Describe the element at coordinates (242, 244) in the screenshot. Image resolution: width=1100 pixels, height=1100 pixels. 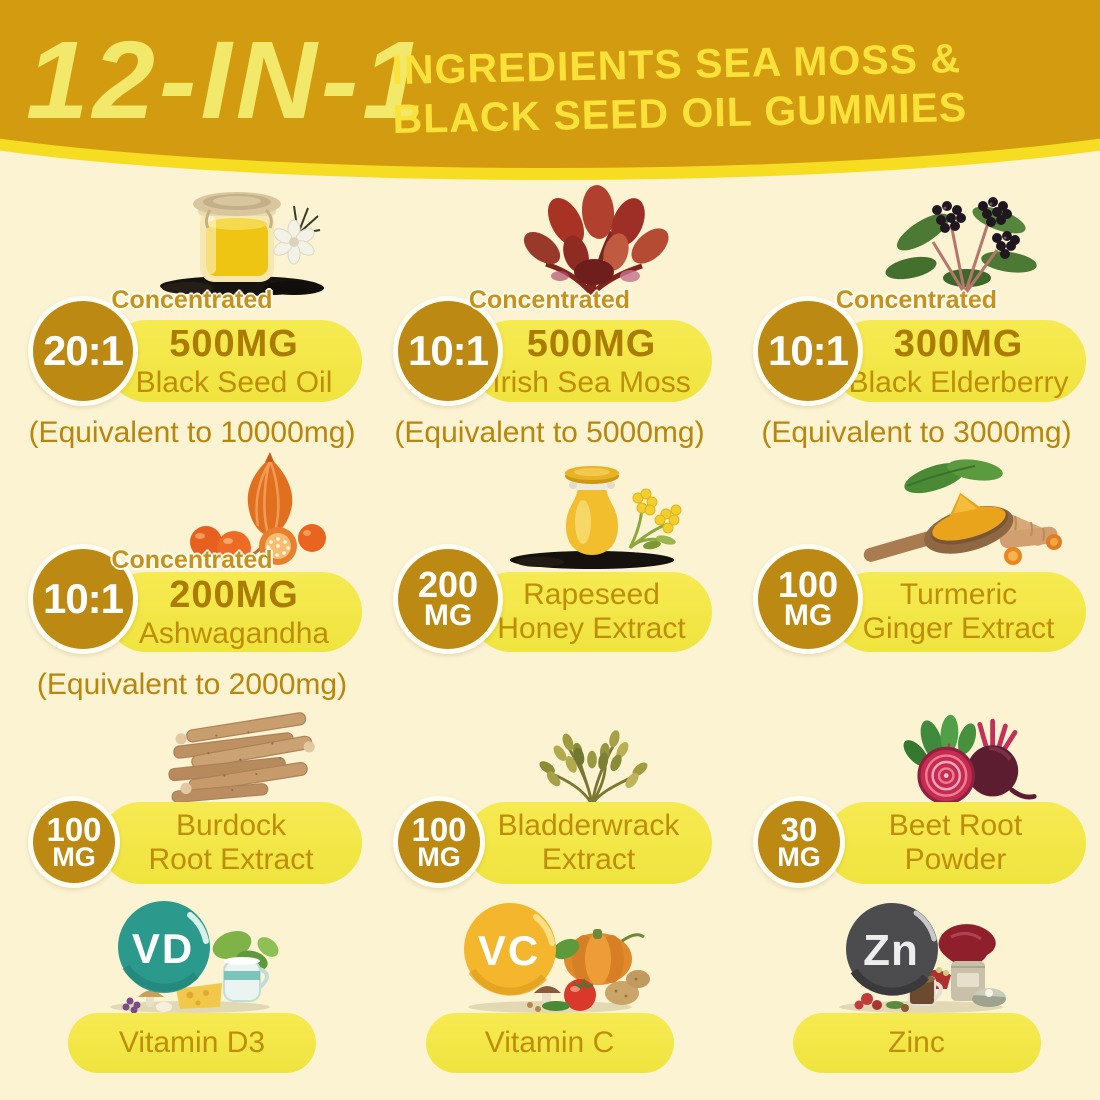
I see `black-seed-oil-icon` at that location.